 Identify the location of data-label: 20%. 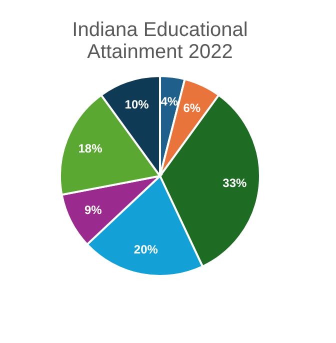
(146, 249).